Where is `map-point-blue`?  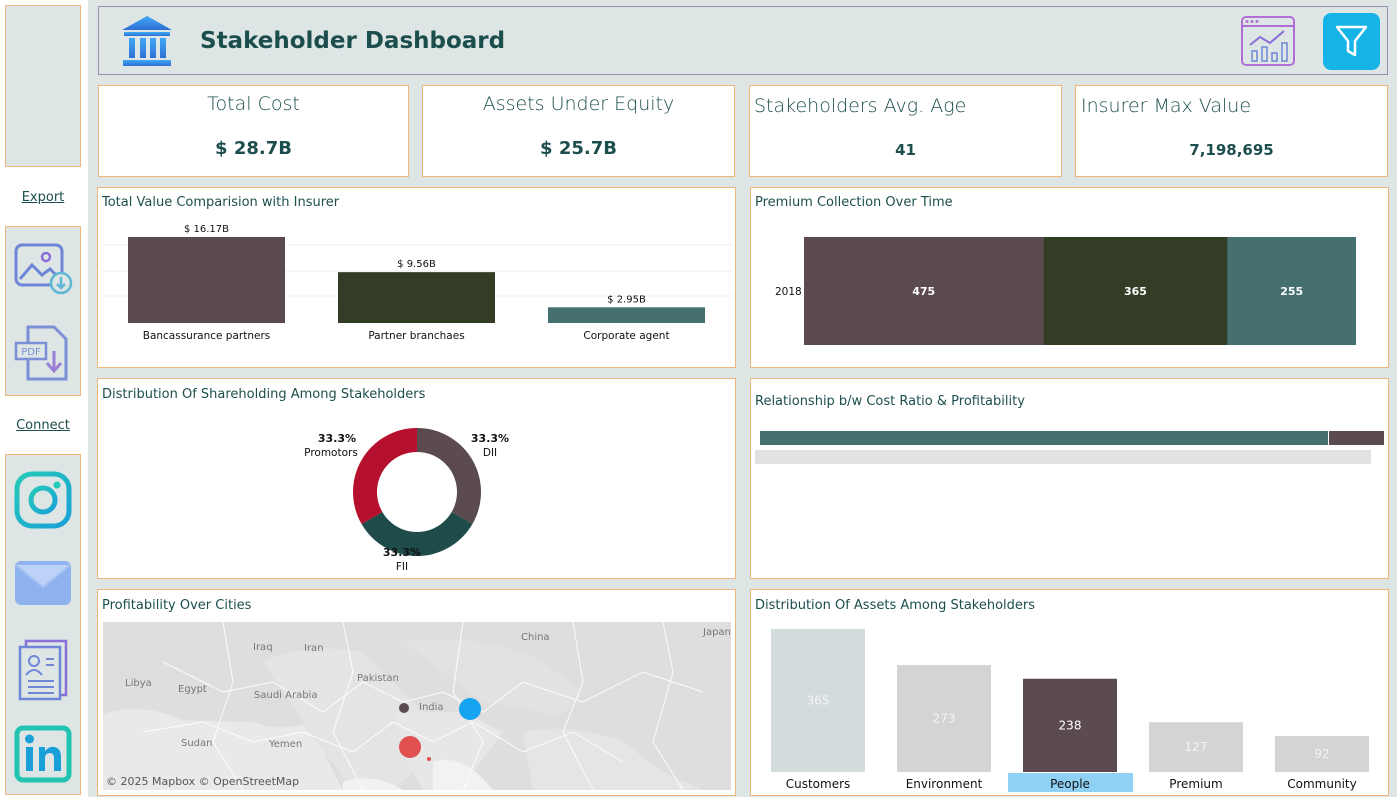
map-point-blue is located at coordinates (470, 709).